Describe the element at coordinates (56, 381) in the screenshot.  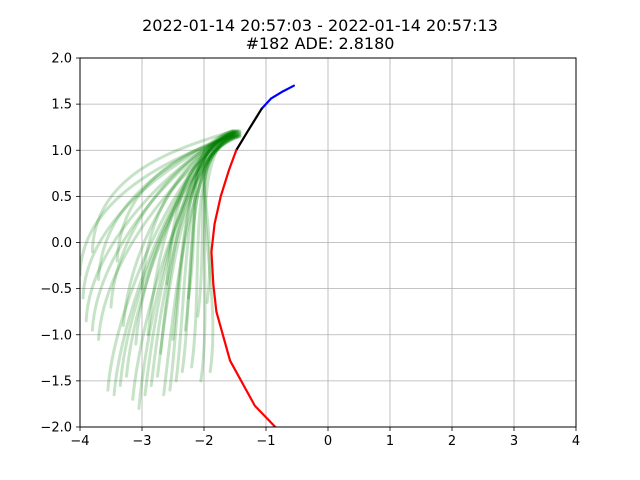
I see `y-tick-label: −1.5` at that location.